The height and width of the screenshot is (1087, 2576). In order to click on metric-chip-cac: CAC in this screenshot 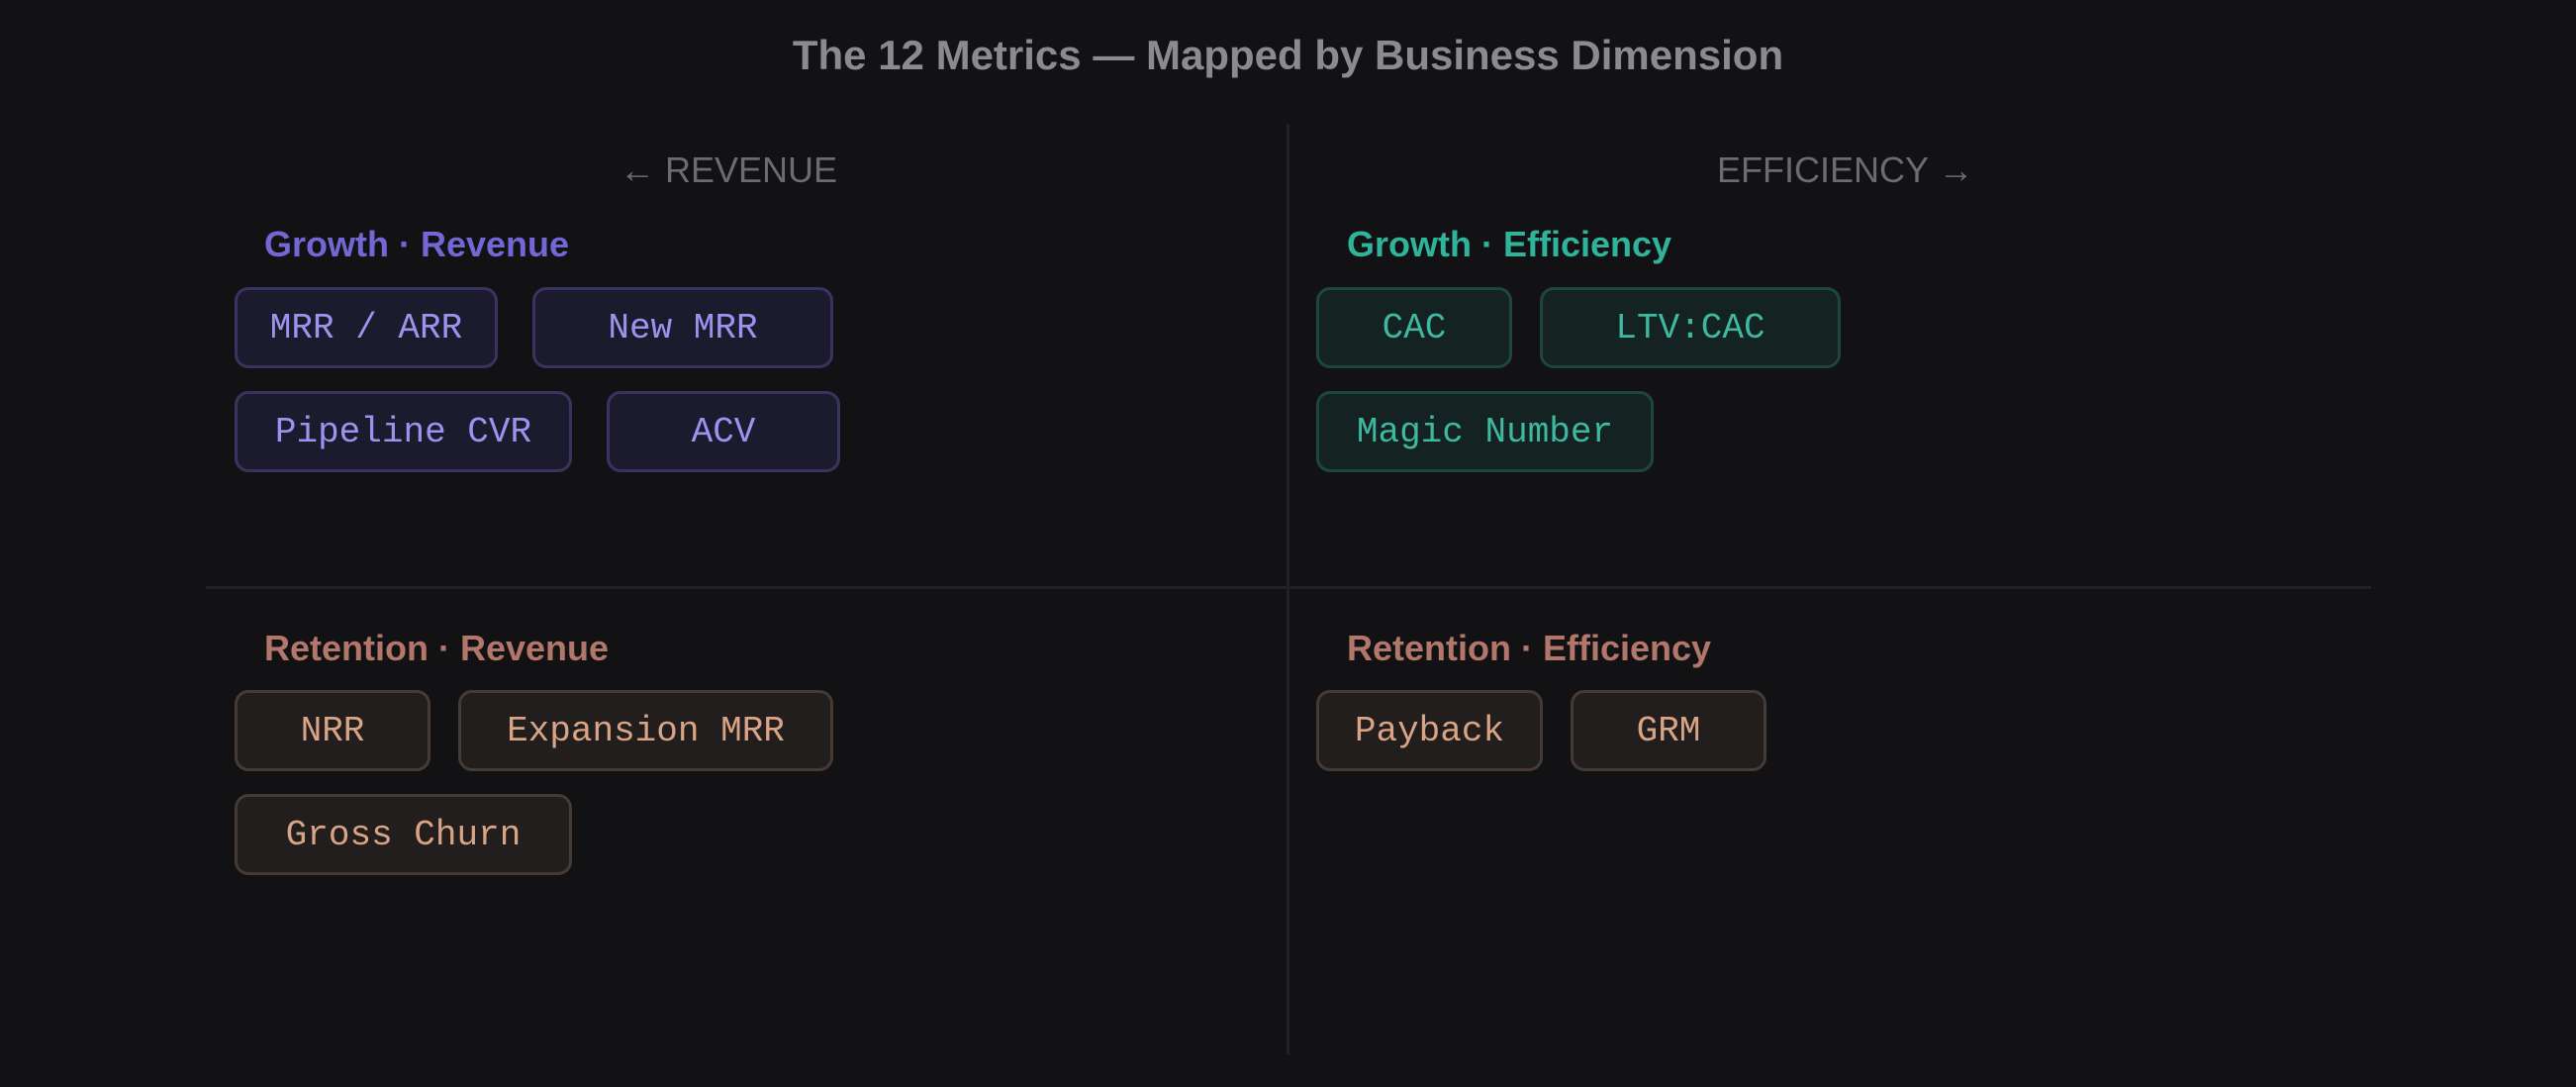, I will do `click(1414, 328)`.